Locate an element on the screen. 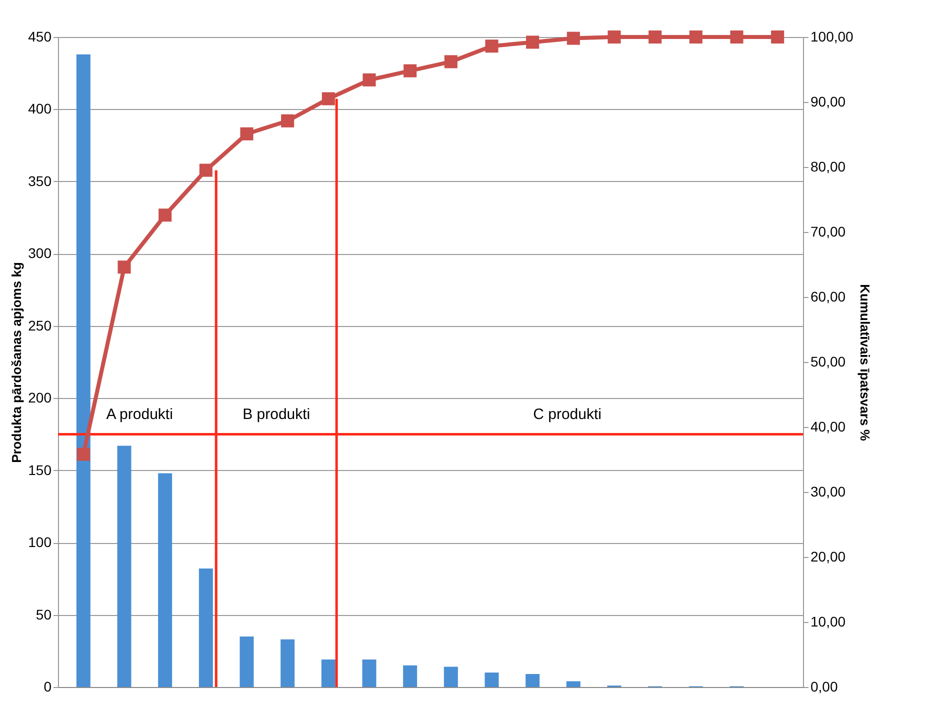 This screenshot has width=949, height=702. y-axis-title: Produkta pārdošanas apjoms kg is located at coordinates (16, 362).